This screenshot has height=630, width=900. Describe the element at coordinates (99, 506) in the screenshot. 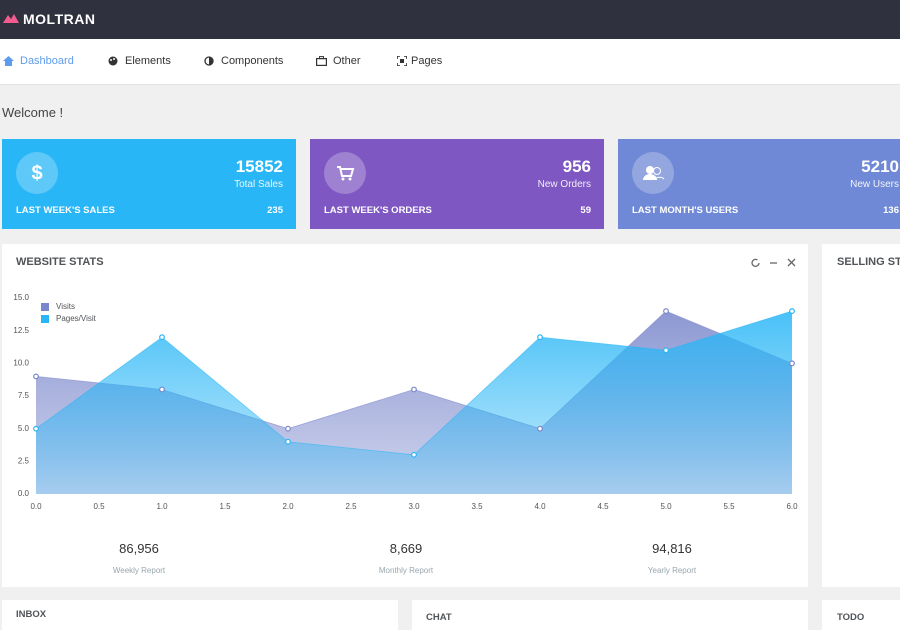

I see `x-tick-label: 0.5` at that location.